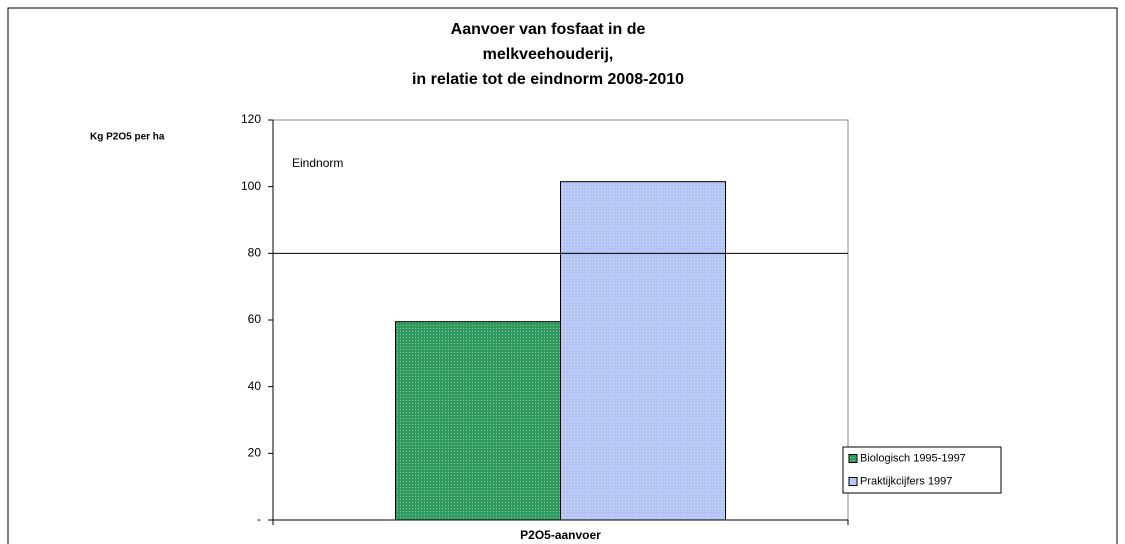 The width and height of the screenshot is (1125, 544). I want to click on chart-title: in relatie tot de eindnorm 2008-2010, so click(548, 79).